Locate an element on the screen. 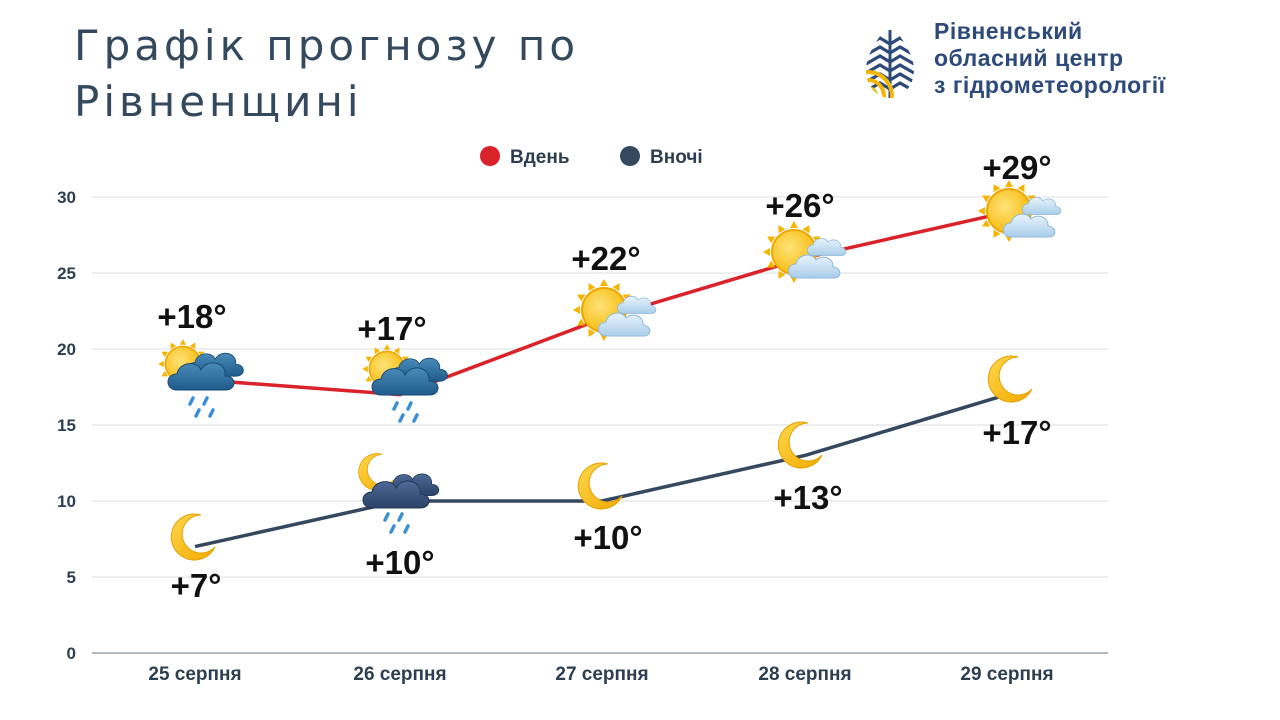  legend-marker-day is located at coordinates (490, 156).